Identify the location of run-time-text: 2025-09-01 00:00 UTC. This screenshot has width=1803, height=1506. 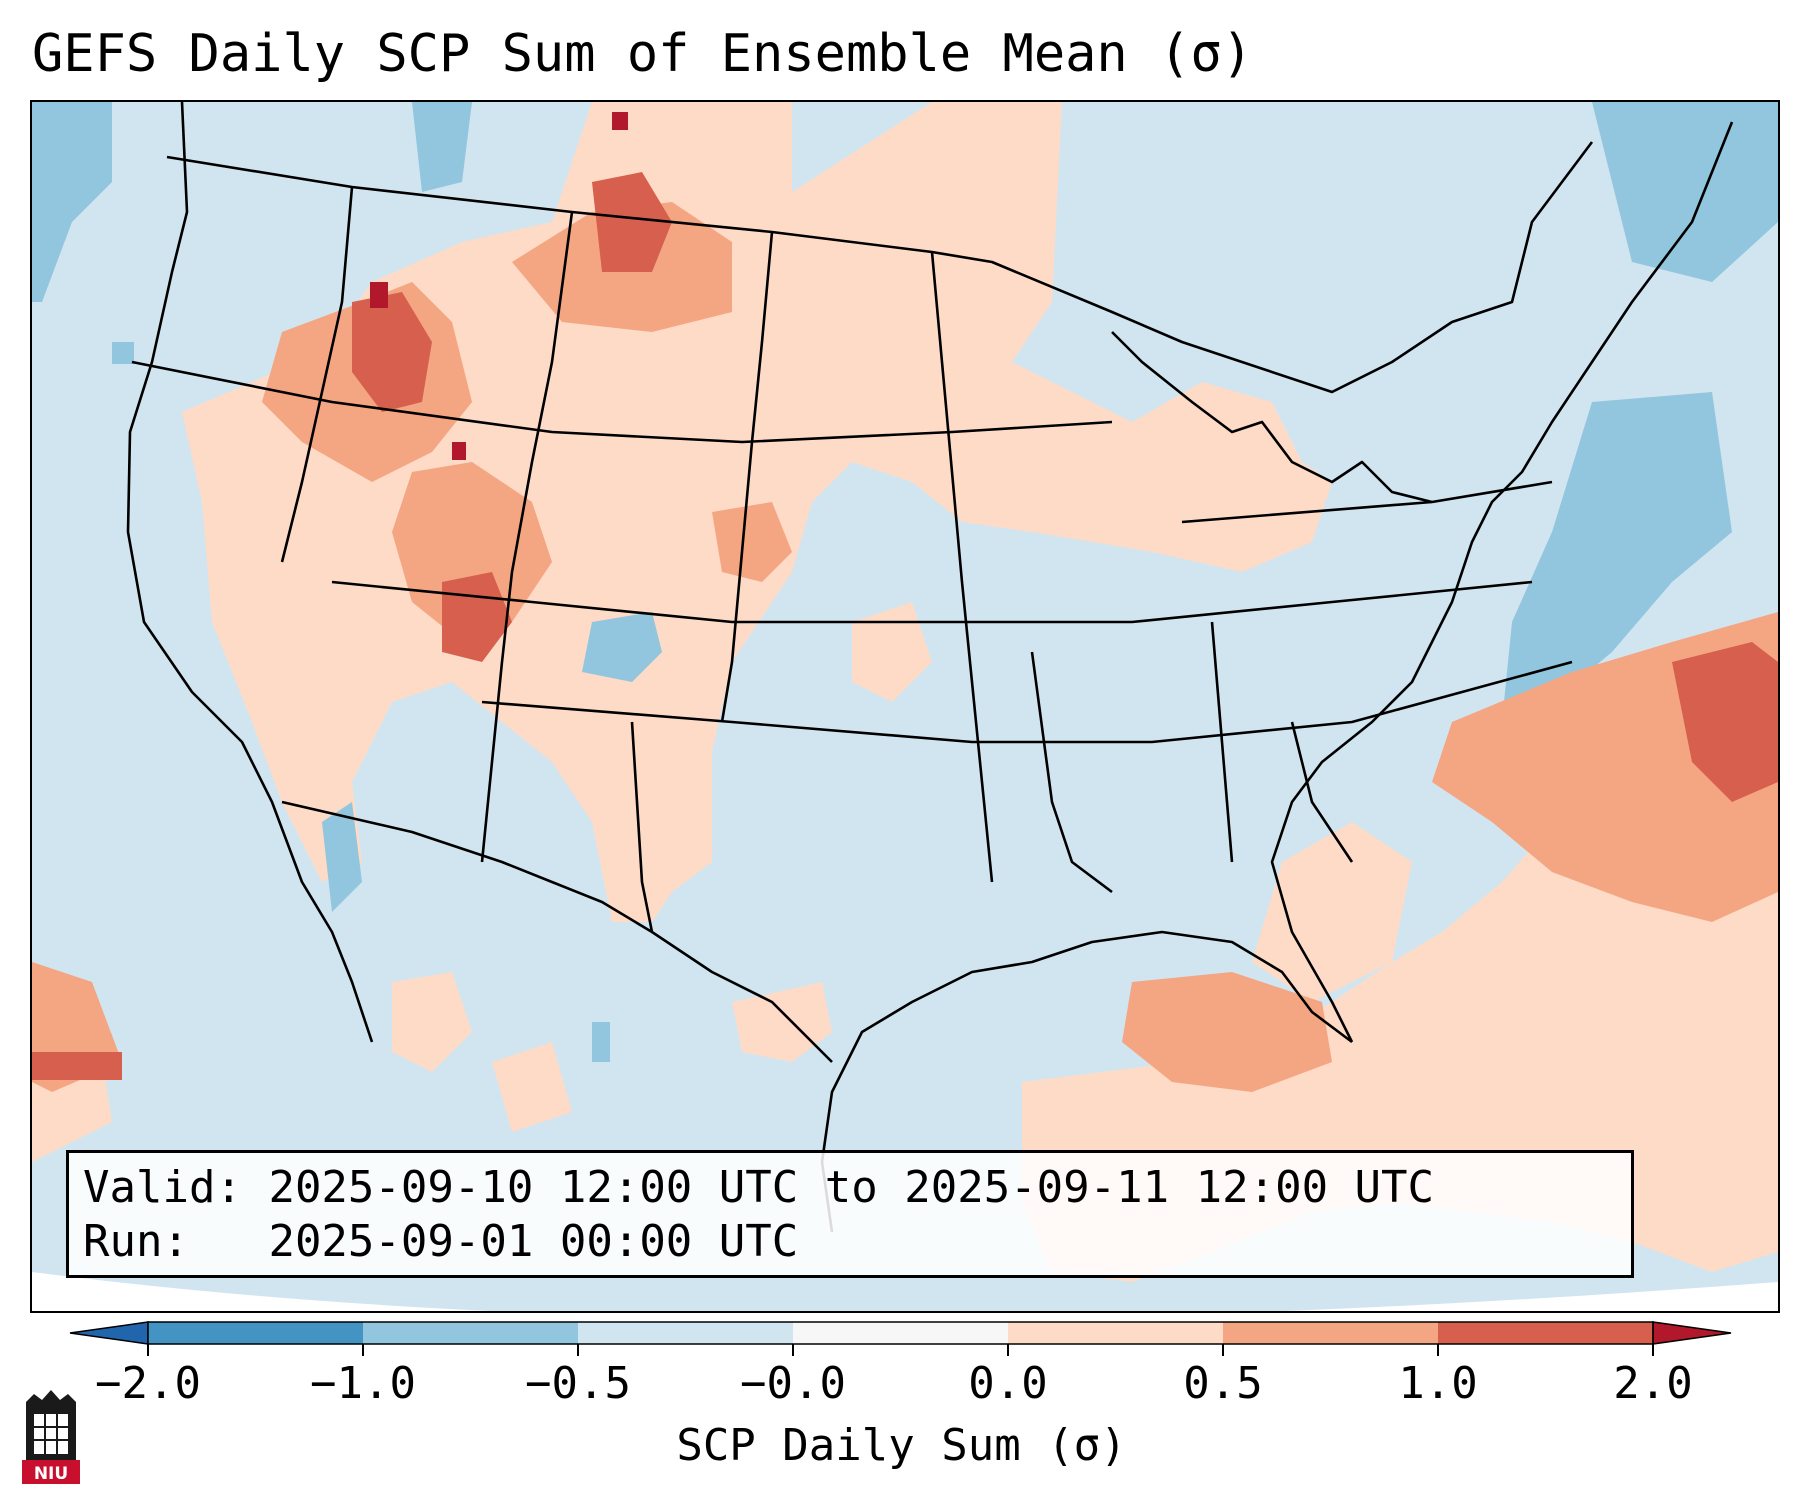
(533, 1241).